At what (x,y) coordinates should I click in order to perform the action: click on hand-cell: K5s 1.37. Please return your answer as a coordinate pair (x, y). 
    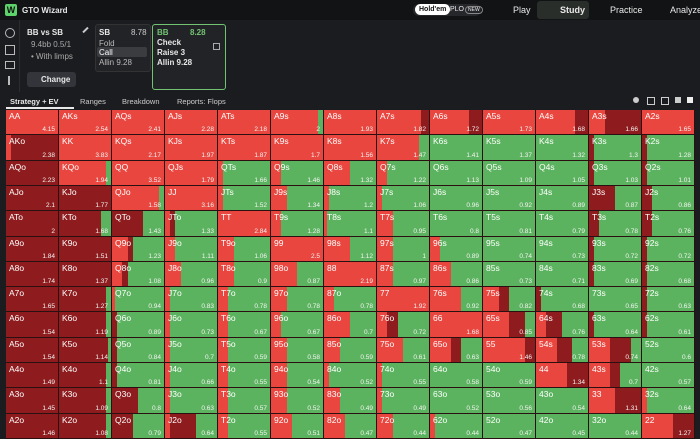
    Looking at the image, I should click on (509, 148).